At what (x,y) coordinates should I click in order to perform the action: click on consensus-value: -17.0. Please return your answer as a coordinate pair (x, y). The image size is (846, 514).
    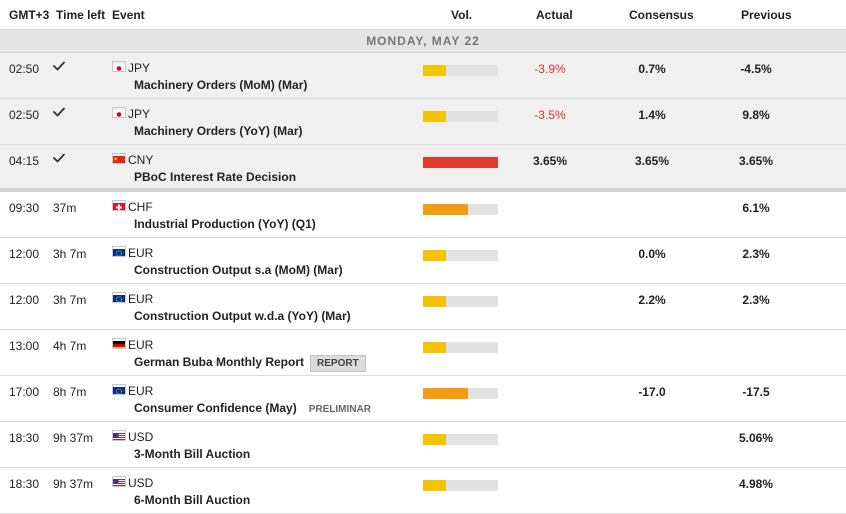
    Looking at the image, I should click on (652, 392).